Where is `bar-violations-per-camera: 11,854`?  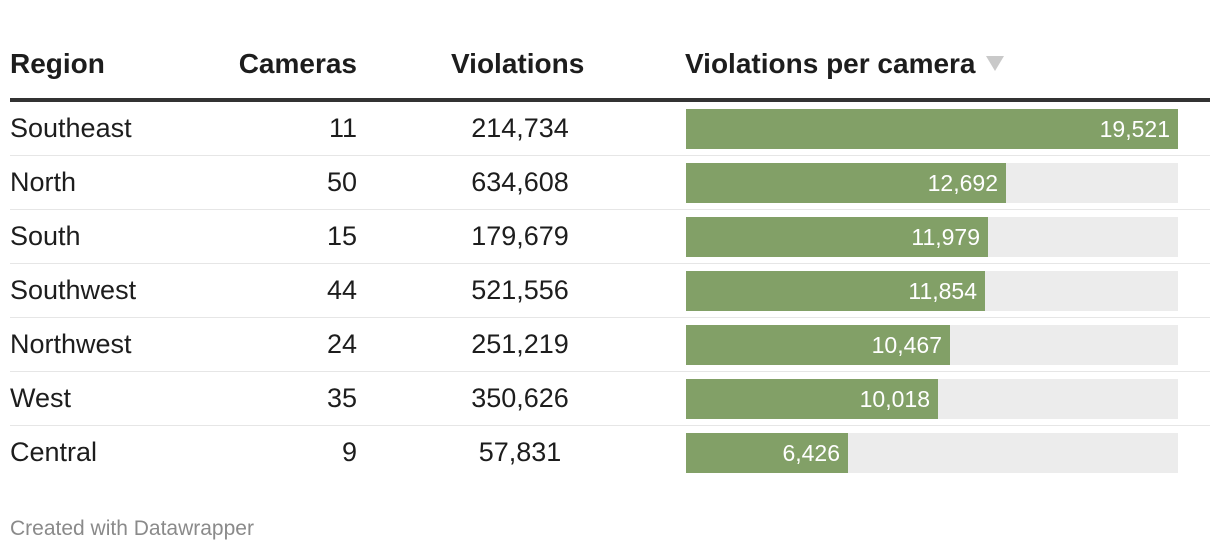 bar-violations-per-camera: 11,854 is located at coordinates (835, 291).